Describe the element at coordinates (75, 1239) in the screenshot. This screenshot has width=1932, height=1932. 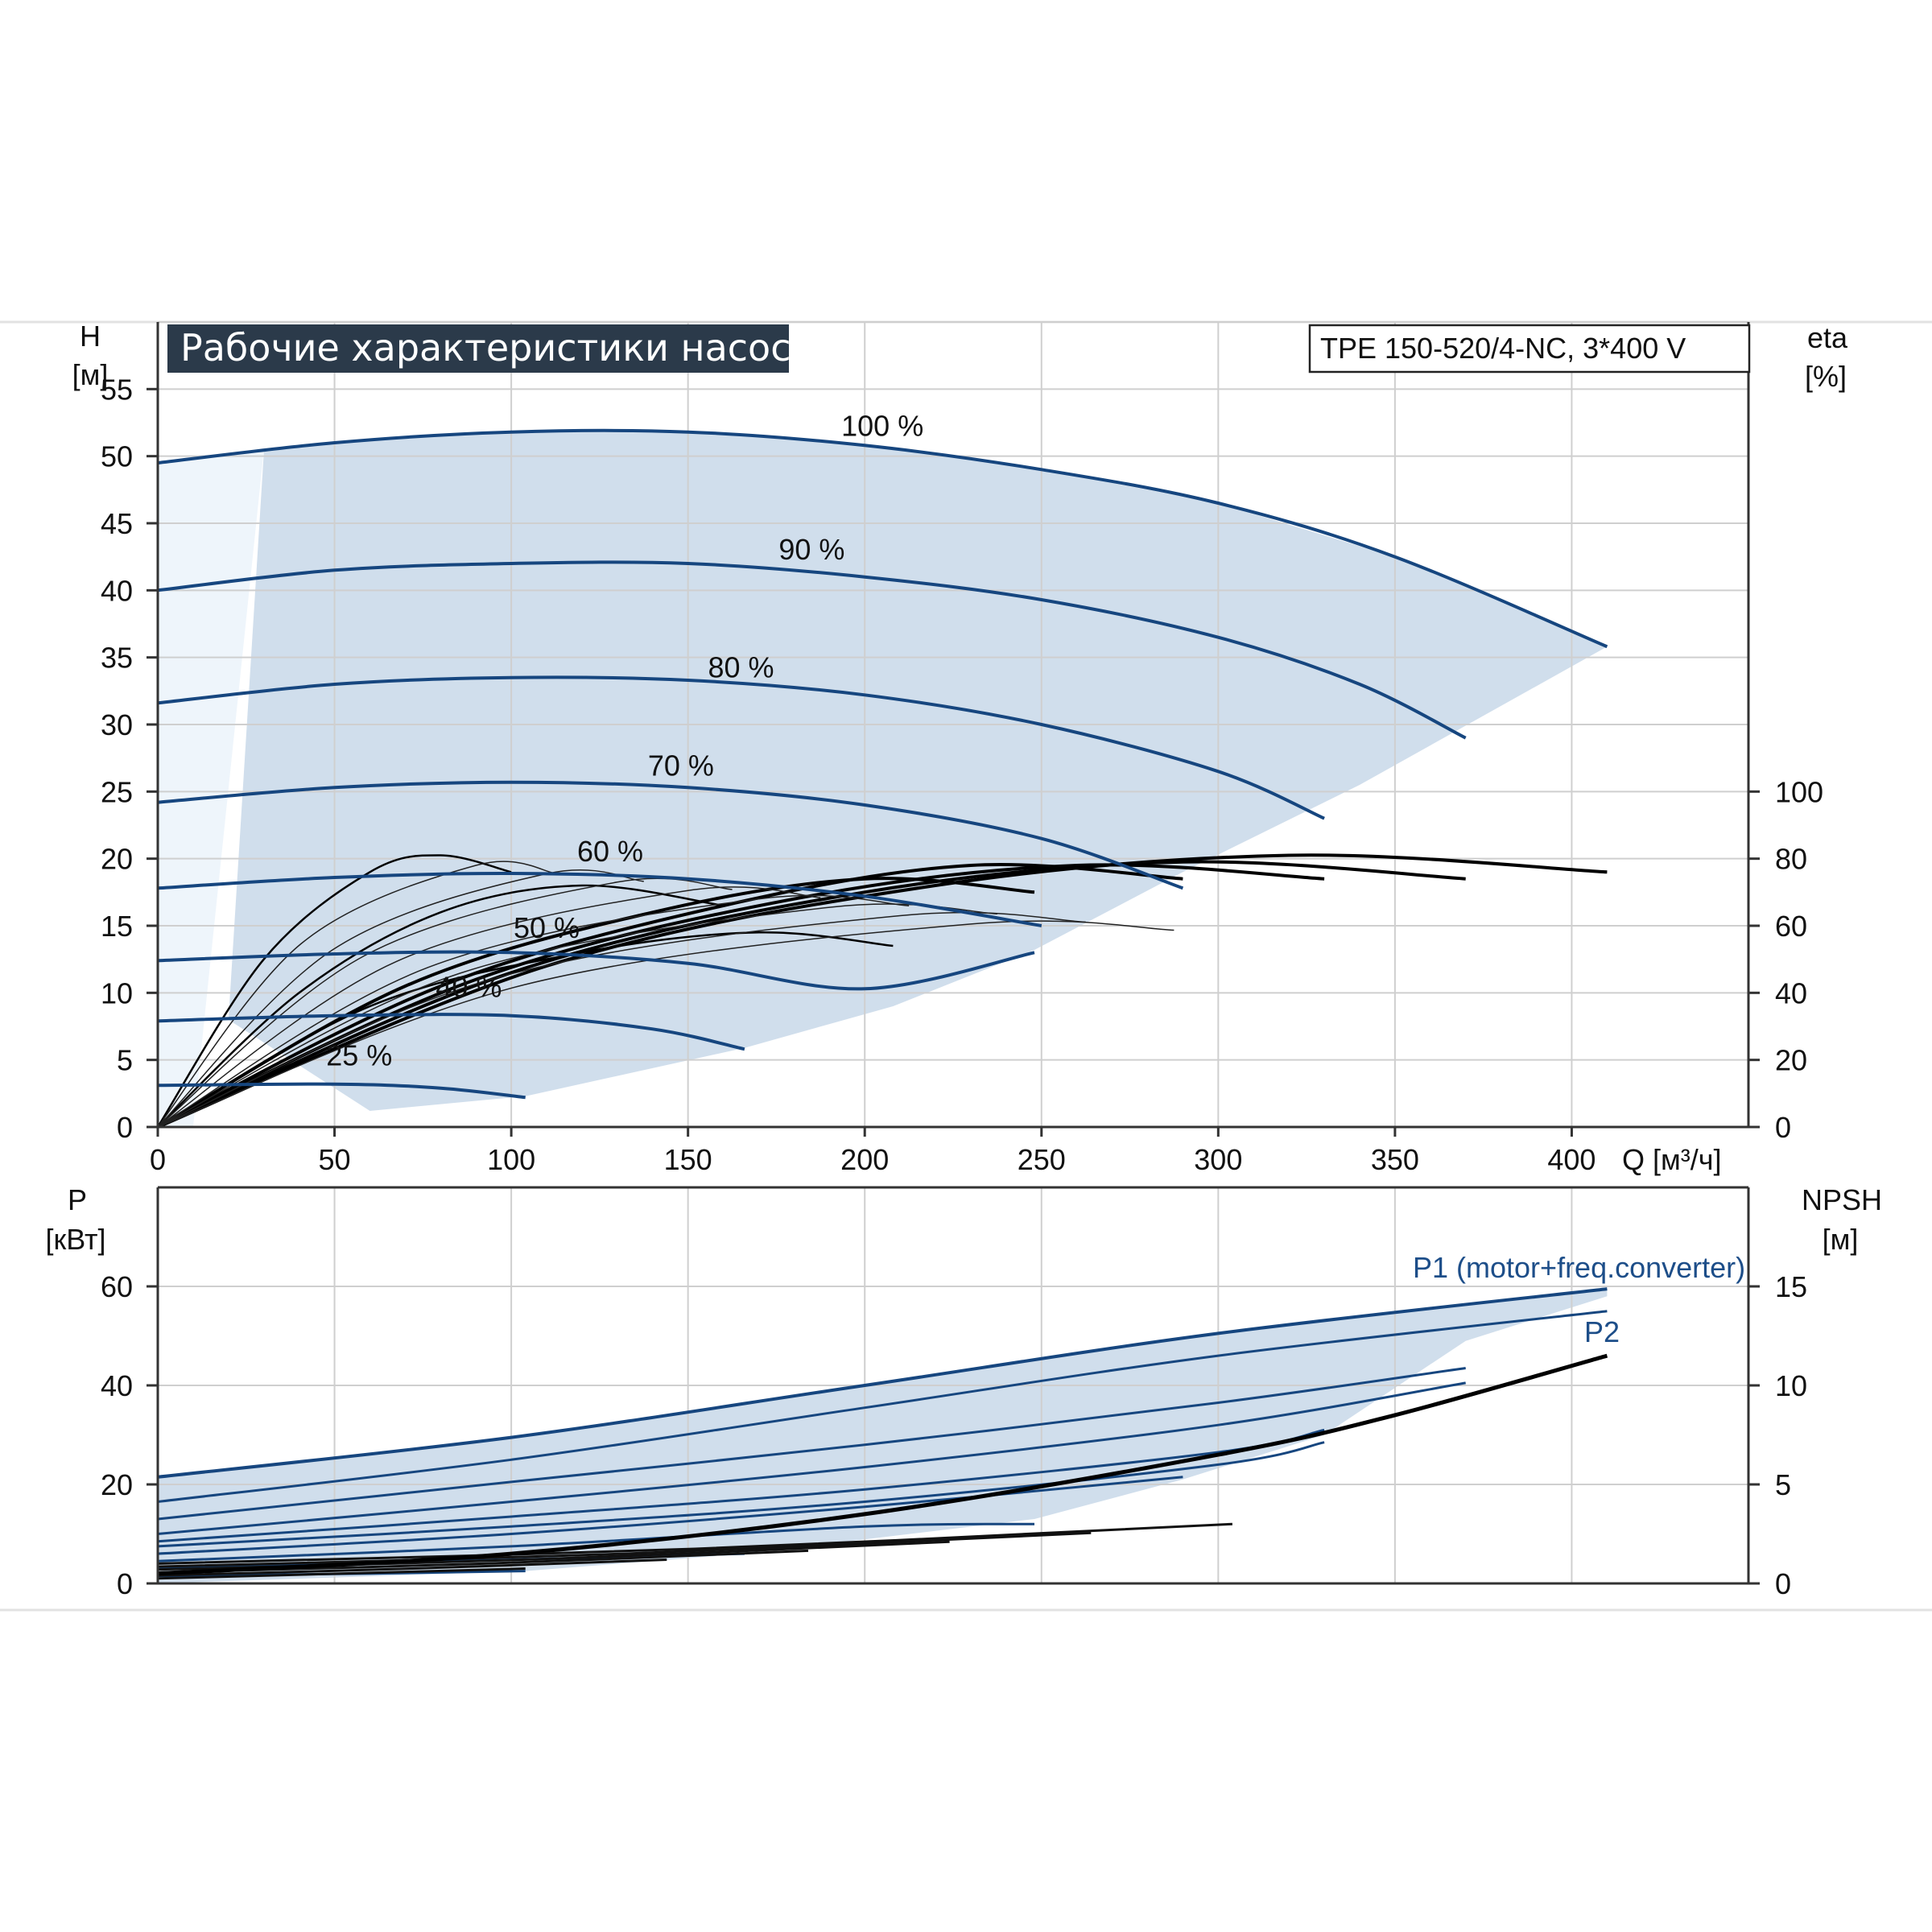
I see `power-y-unit: [кВт]` at that location.